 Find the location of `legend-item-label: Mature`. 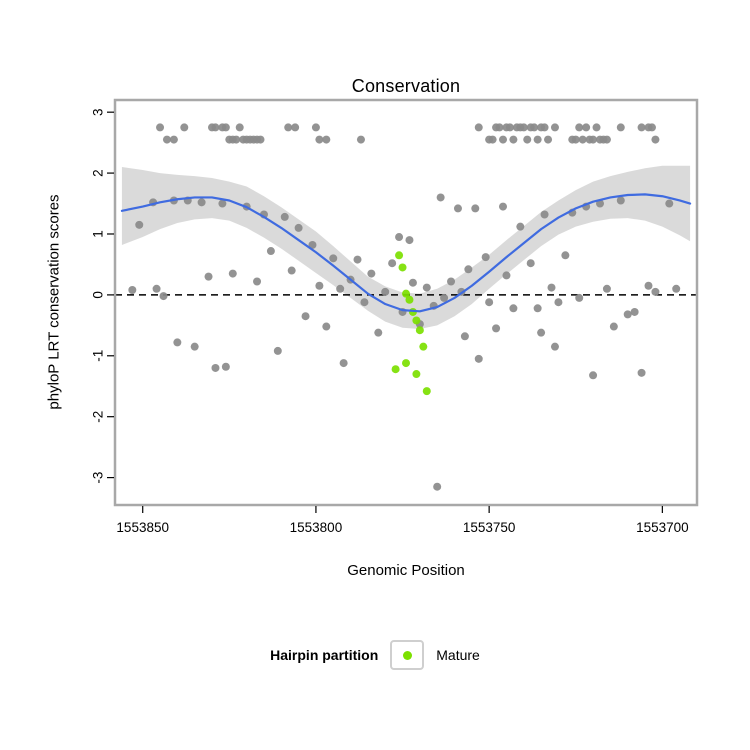

legend-item-label: Mature is located at coordinates (458, 655).